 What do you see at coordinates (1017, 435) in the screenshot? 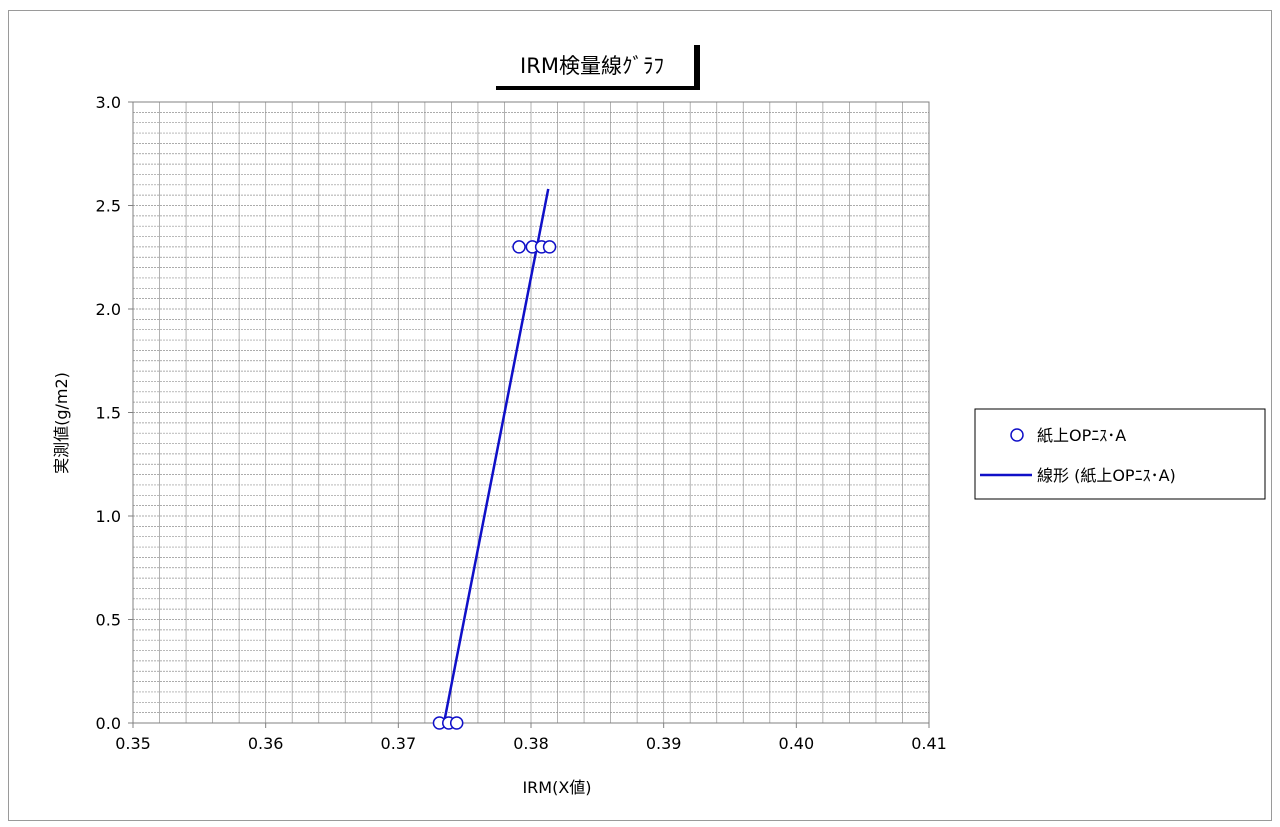
I see `legend-marker-circle` at bounding box center [1017, 435].